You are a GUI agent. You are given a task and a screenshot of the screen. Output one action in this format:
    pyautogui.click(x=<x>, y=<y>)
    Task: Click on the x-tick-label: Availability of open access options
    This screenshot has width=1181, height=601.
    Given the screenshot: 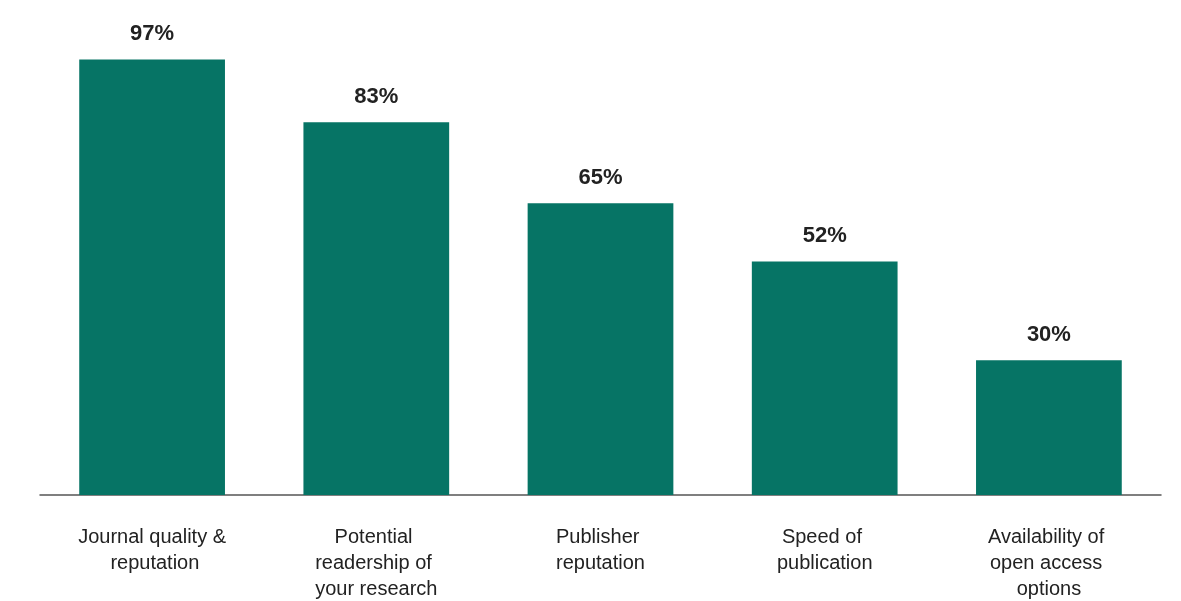 What is the action you would take?
    pyautogui.click(x=1048, y=562)
    